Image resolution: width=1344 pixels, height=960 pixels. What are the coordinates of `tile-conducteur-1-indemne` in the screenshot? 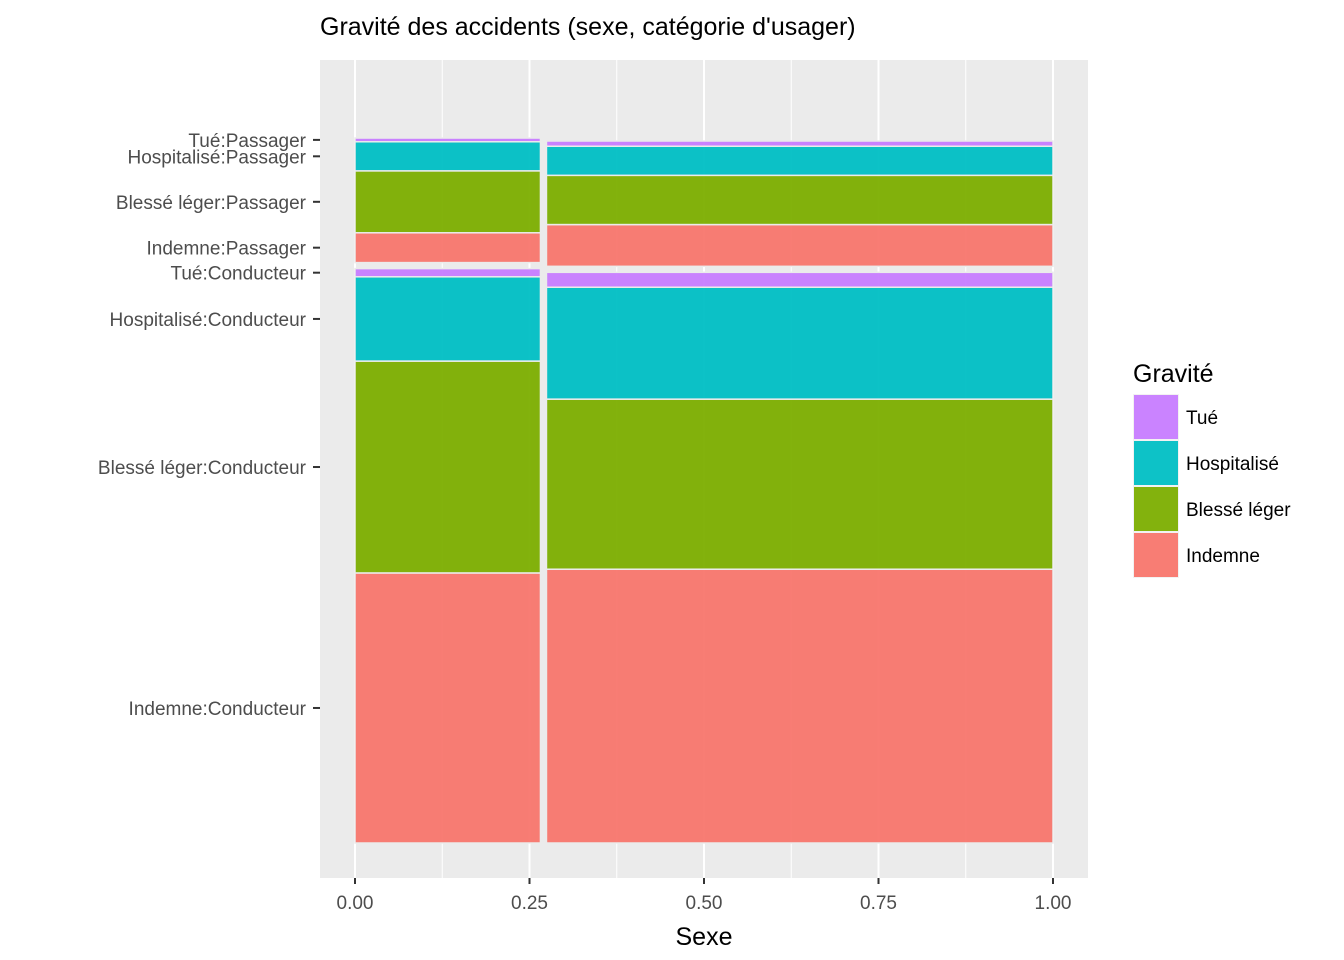 It's located at (799, 706).